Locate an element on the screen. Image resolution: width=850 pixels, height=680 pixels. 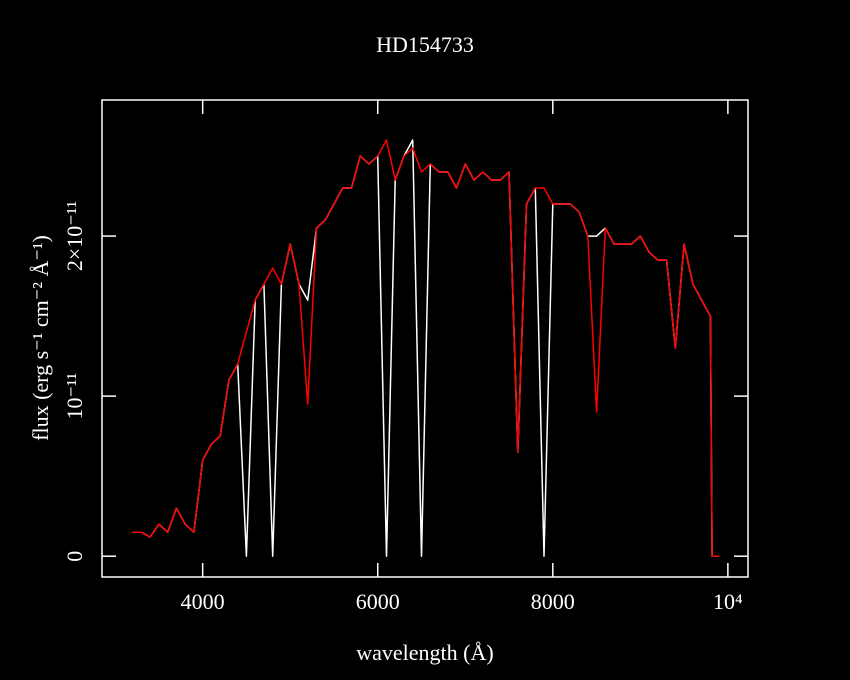
x-tick-label: 6000 is located at coordinates (378, 601).